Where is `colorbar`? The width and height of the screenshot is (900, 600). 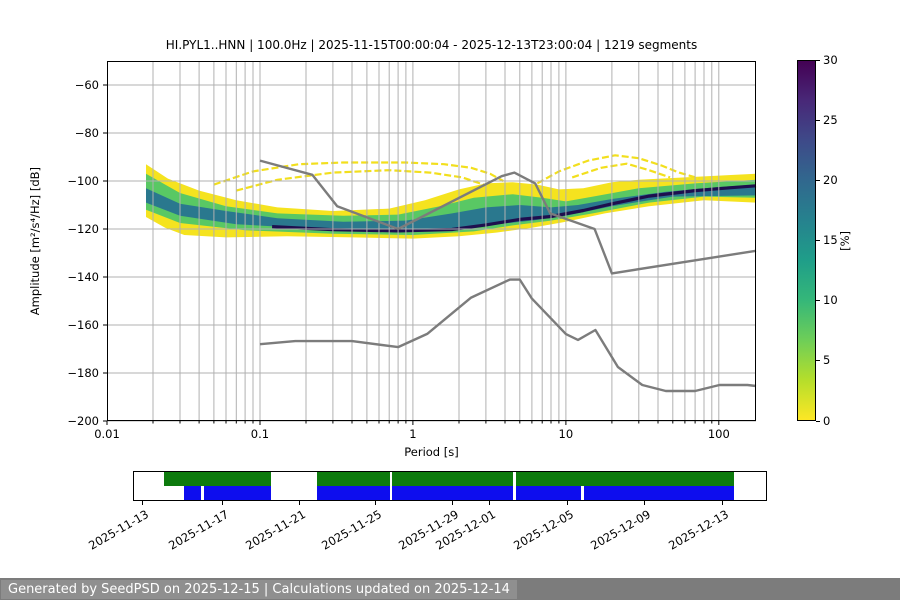 colorbar is located at coordinates (806, 240).